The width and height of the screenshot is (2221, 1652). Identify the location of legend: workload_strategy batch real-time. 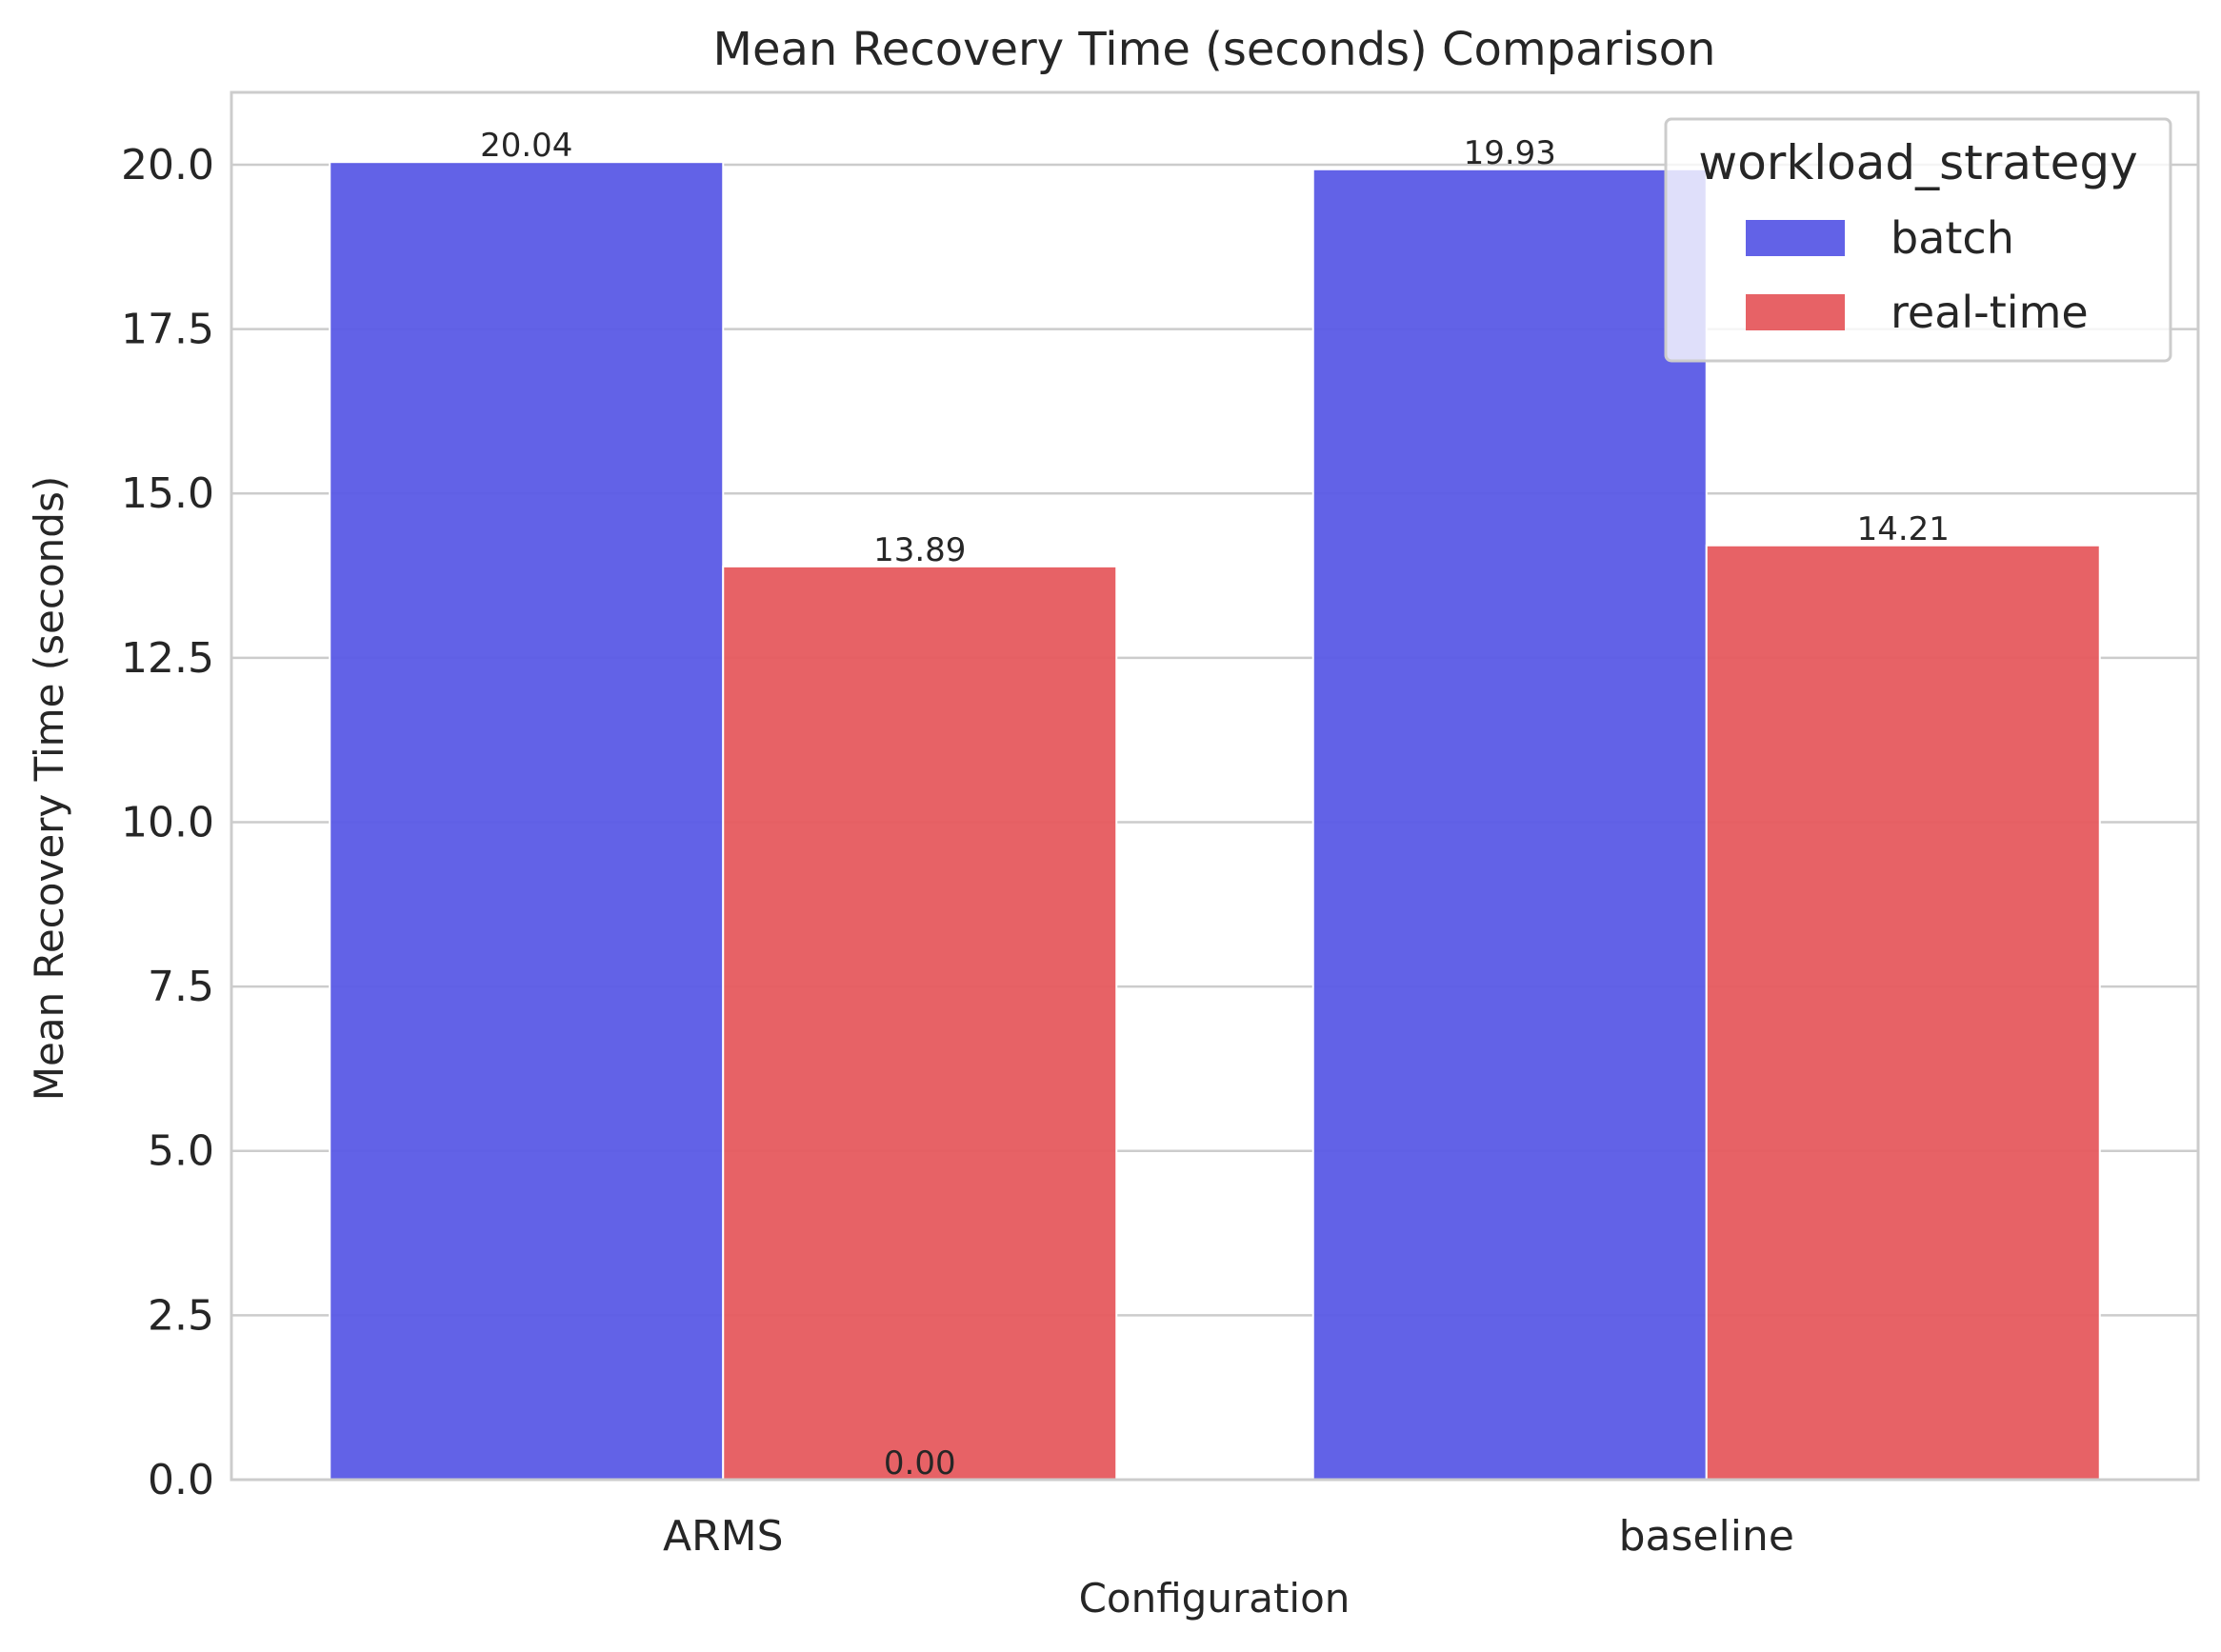
(1918, 240).